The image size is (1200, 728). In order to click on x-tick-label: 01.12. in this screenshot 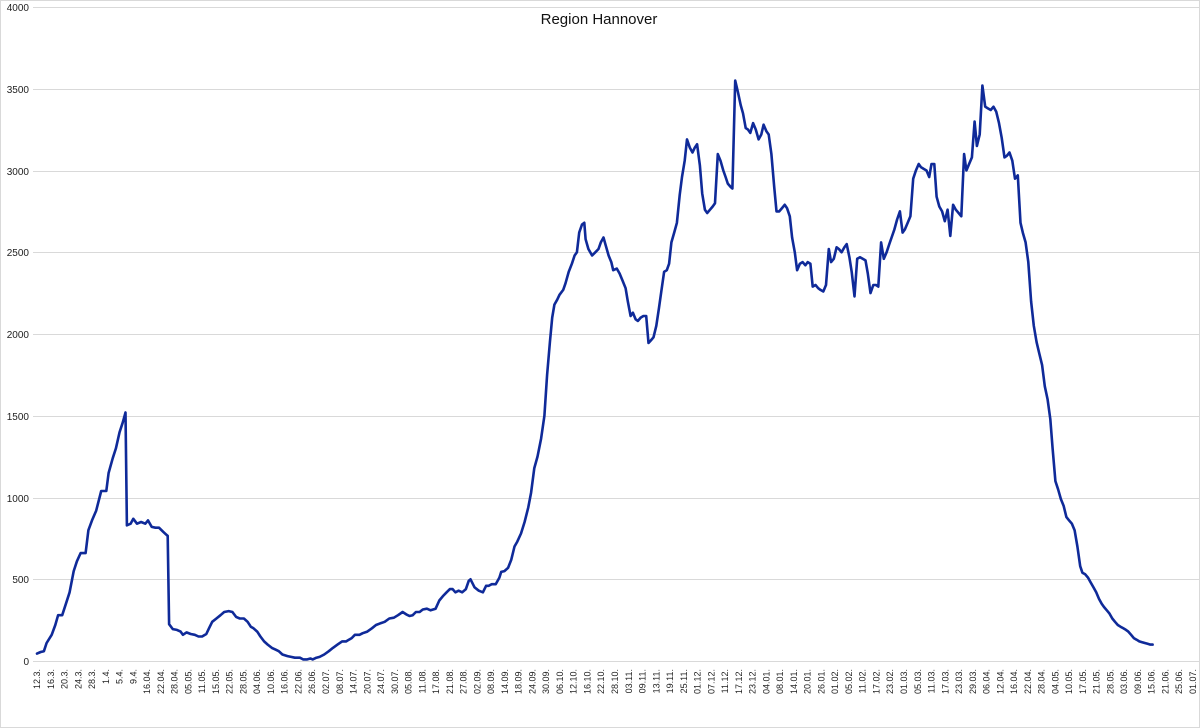, I will do `click(698, 681)`.